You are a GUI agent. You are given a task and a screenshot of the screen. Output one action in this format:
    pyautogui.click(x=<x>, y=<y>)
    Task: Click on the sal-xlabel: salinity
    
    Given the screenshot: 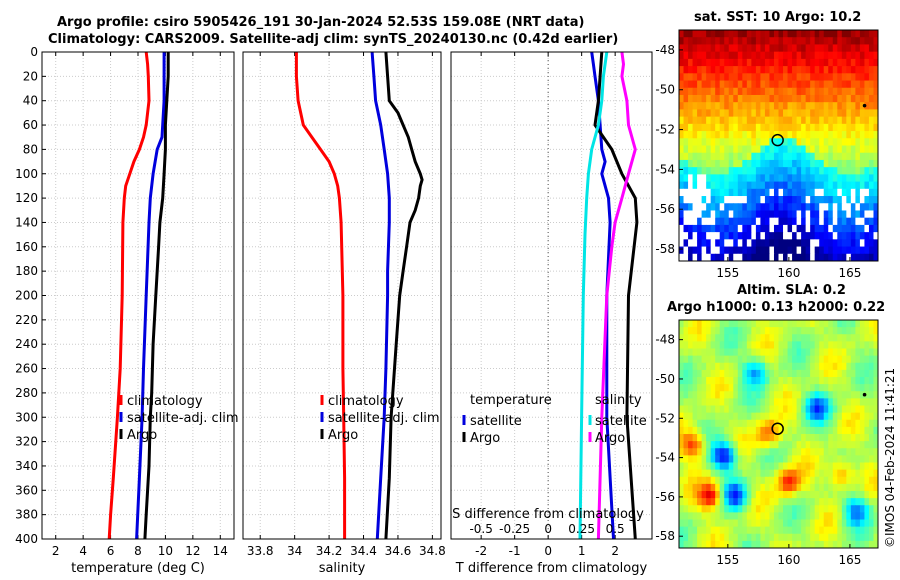 What is the action you would take?
    pyautogui.click(x=342, y=568)
    